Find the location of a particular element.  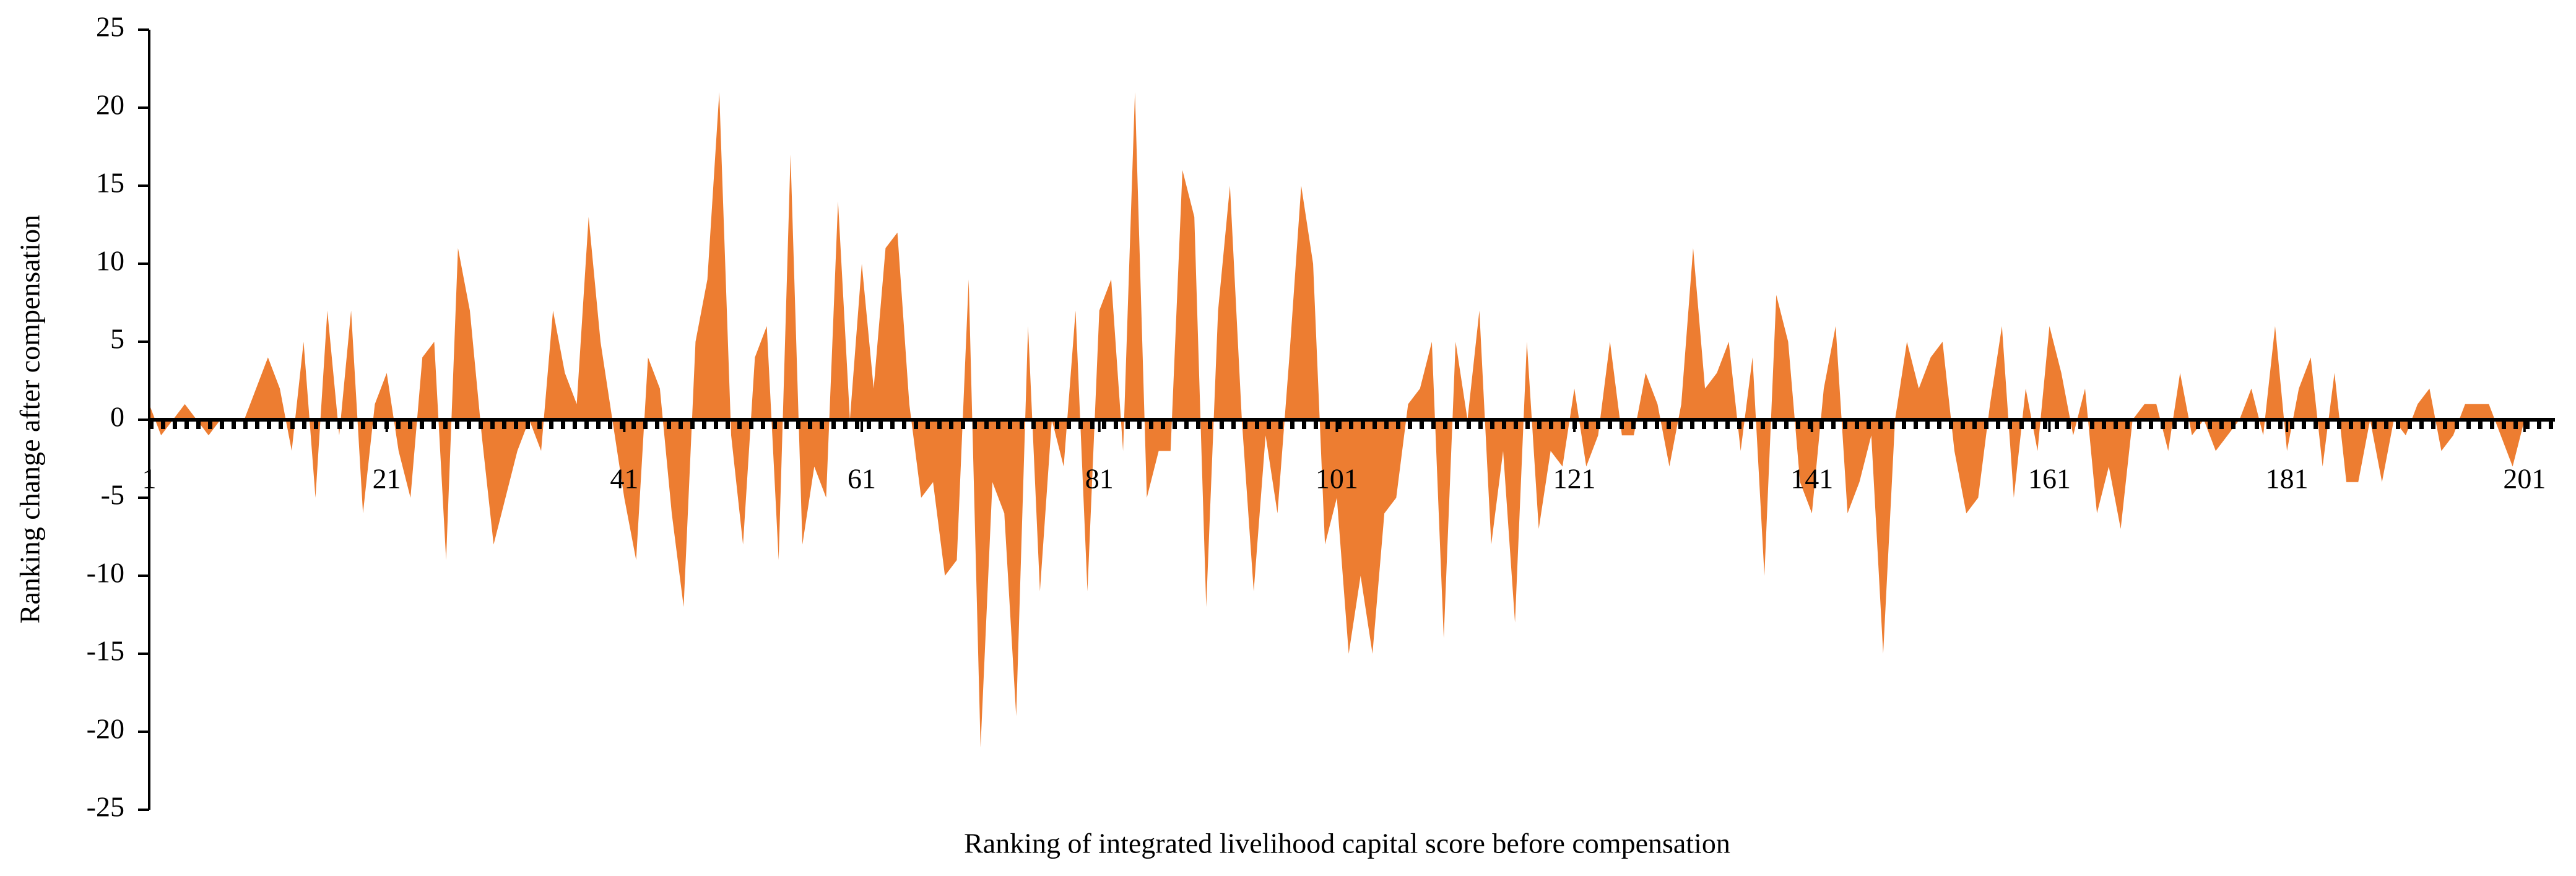

y-tick-label: -20 is located at coordinates (105, 729).